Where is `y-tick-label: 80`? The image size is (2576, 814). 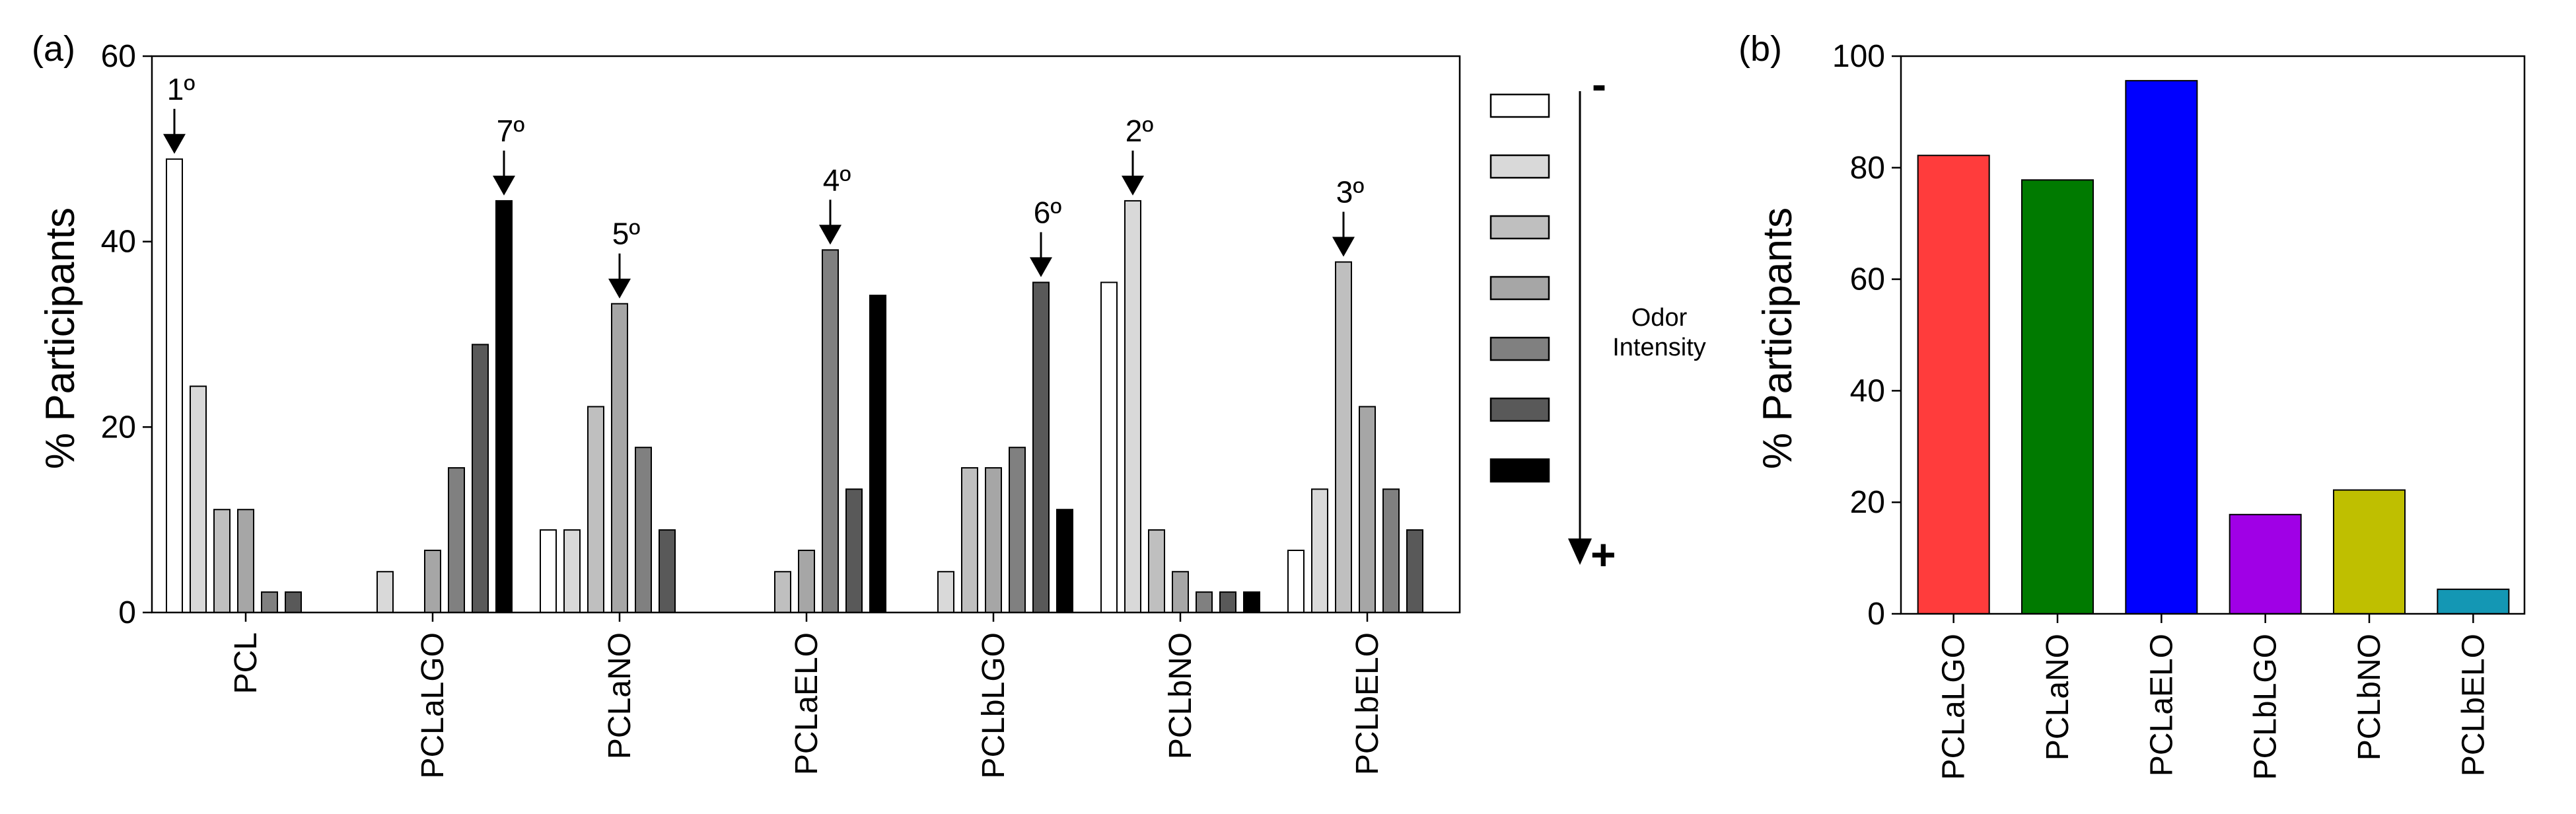 y-tick-label: 80 is located at coordinates (1867, 168).